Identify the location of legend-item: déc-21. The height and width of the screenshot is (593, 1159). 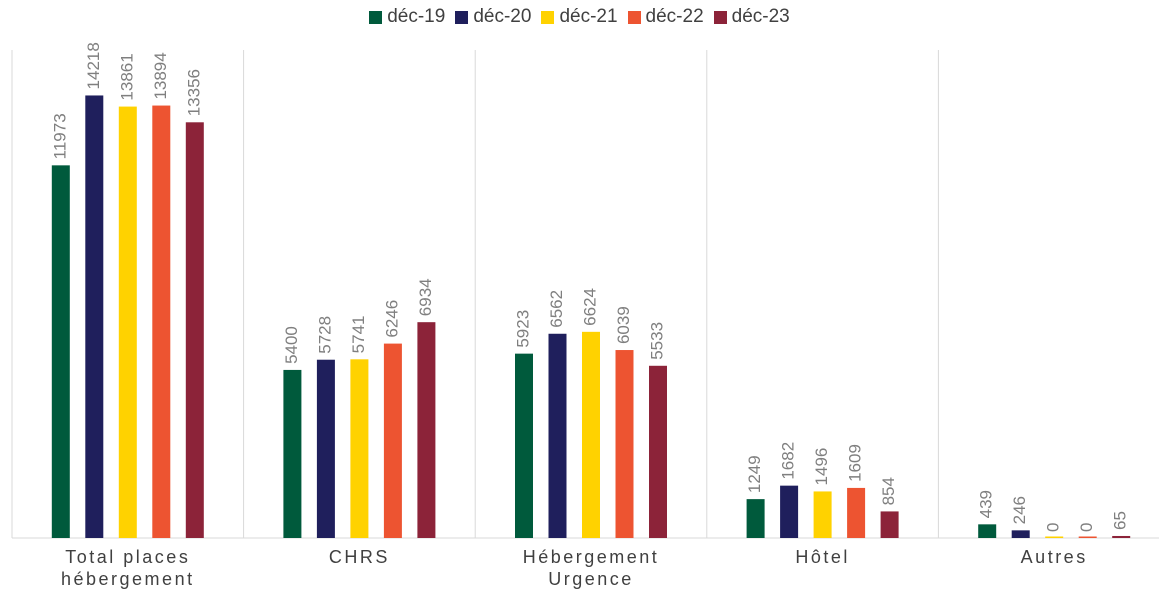
(579, 17).